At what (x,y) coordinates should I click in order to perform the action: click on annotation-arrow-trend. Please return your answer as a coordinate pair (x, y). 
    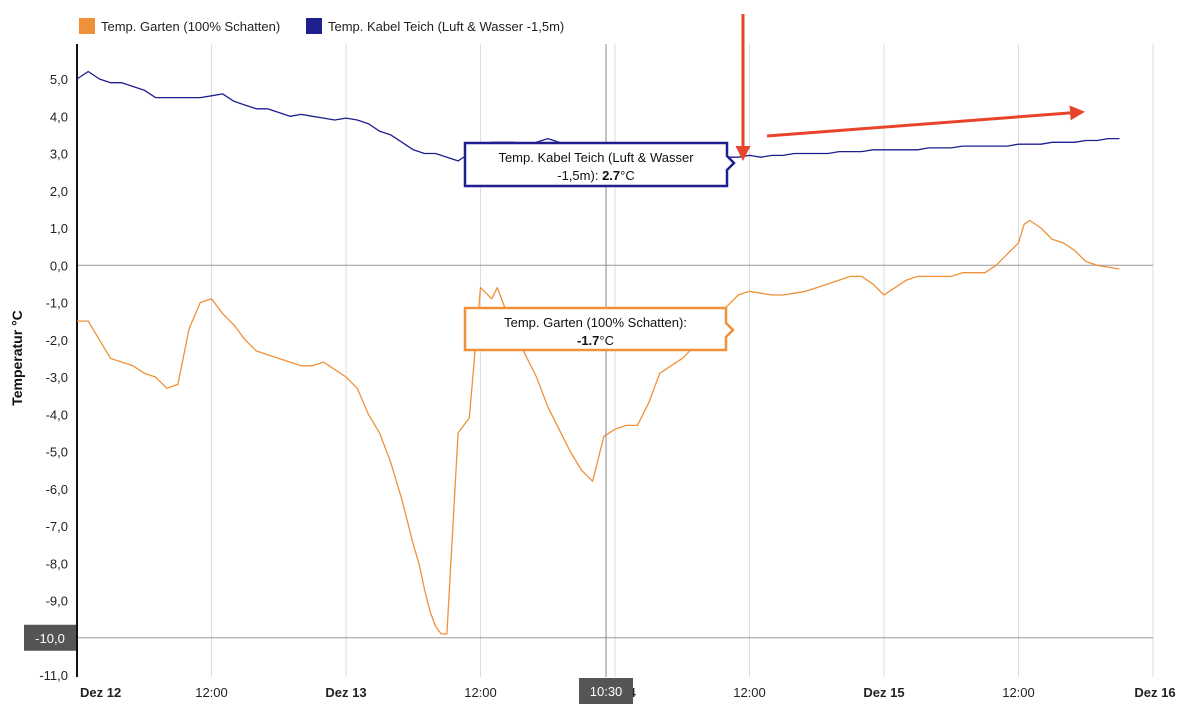
    Looking at the image, I should click on (925, 121).